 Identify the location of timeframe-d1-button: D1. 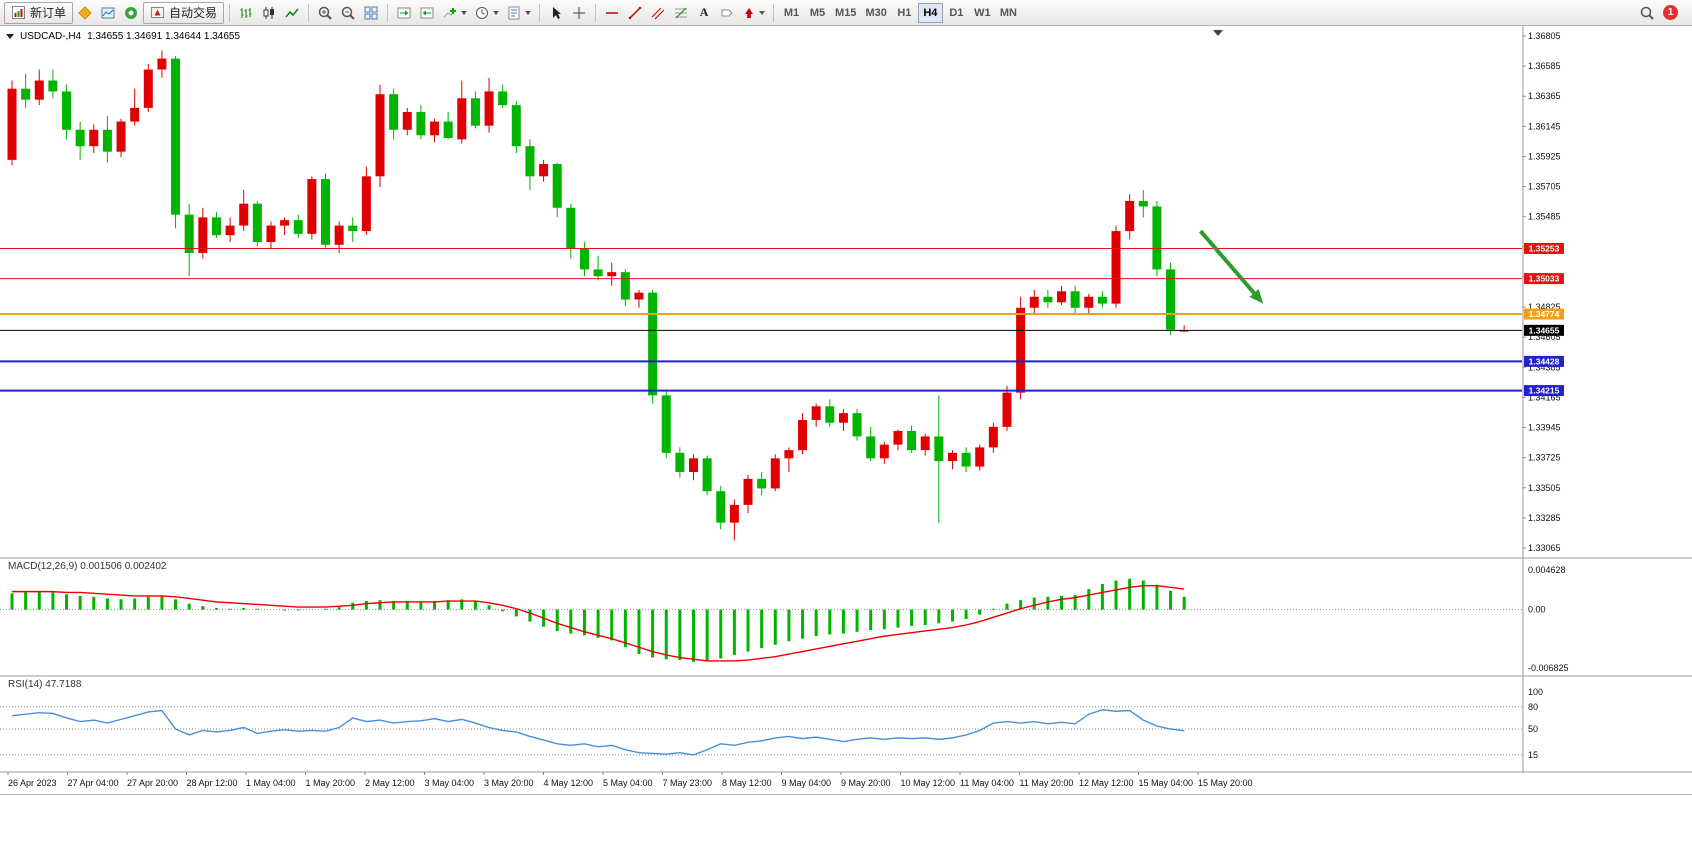
(956, 13).